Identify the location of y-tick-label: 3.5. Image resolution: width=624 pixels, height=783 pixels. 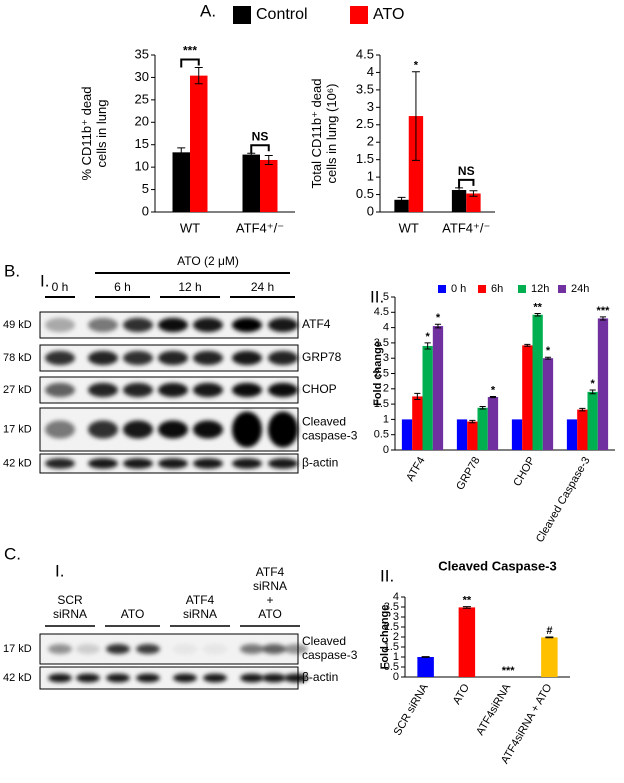
(381, 343).